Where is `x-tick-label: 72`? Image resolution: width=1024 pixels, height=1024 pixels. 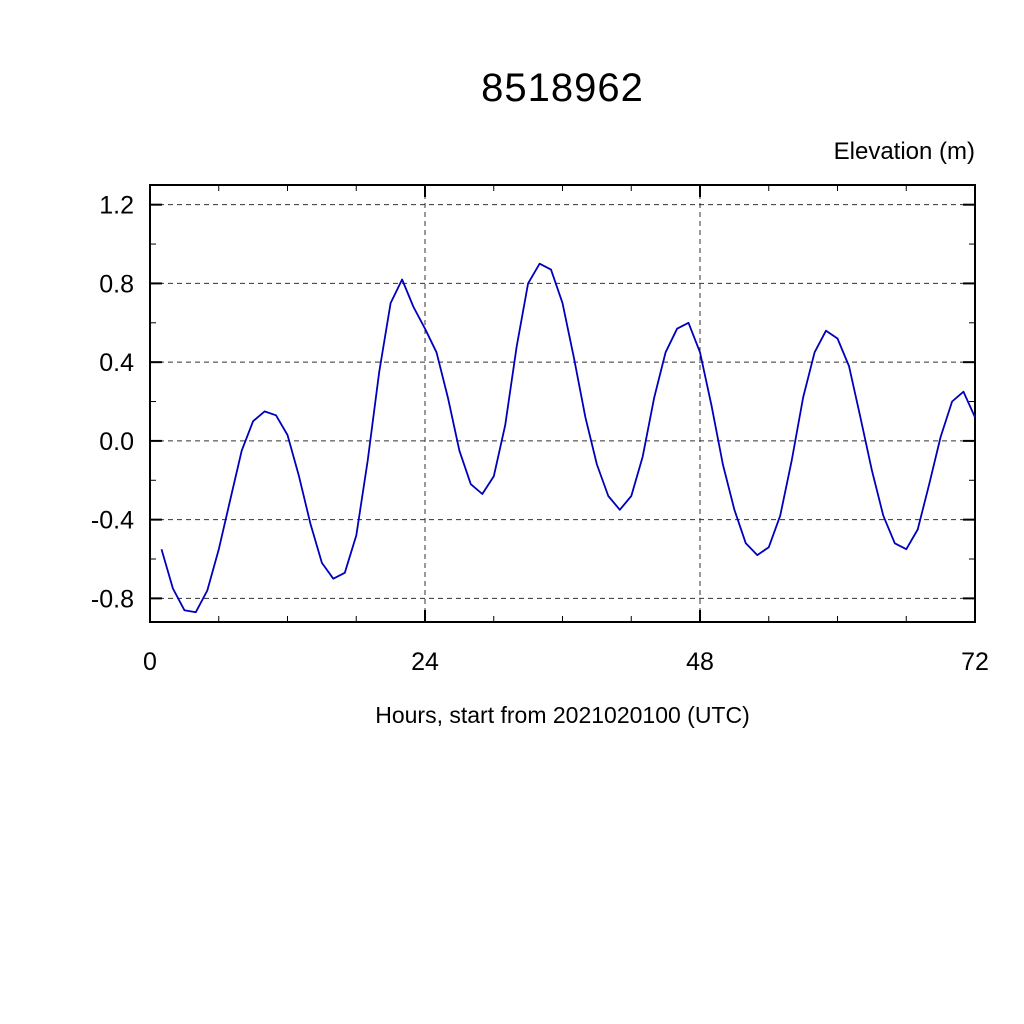
x-tick-label: 72 is located at coordinates (975, 662).